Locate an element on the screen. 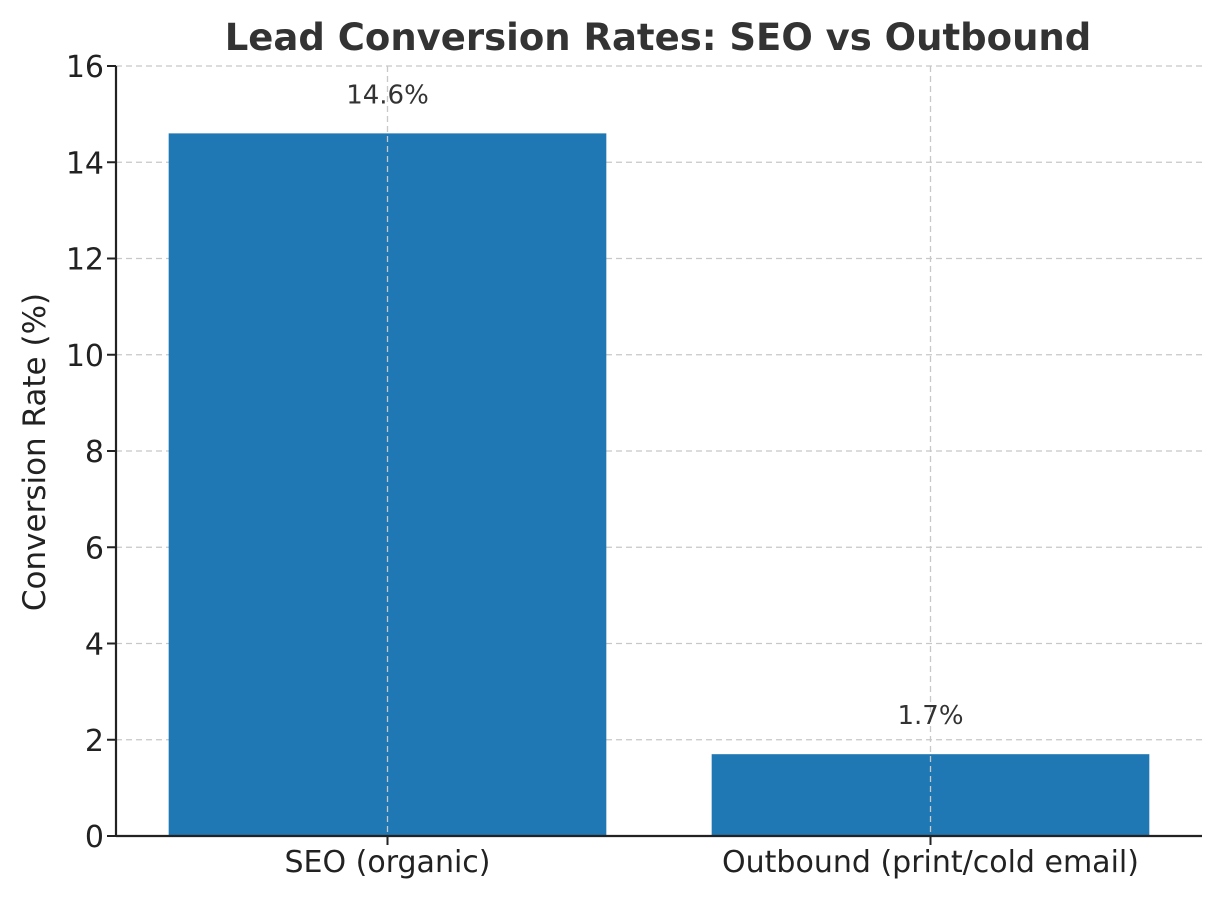 This screenshot has width=1221, height=899. y-tick-label: 2 is located at coordinates (94, 741).